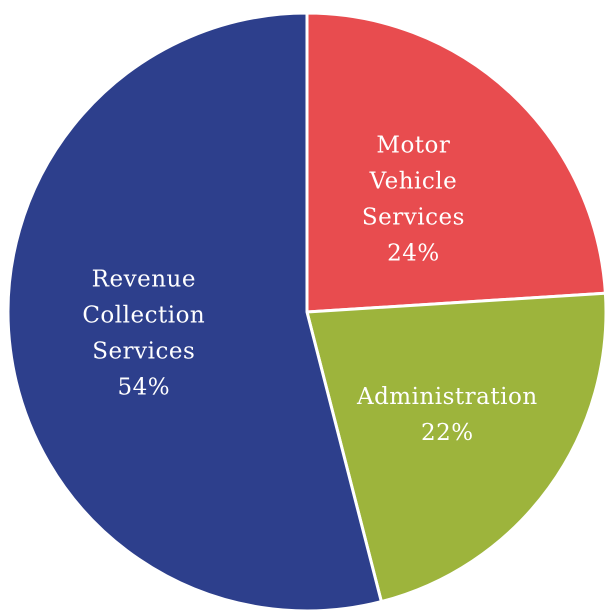 The image size is (605, 612). Describe the element at coordinates (447, 415) in the screenshot. I see `pie-label-administration: Administration 22%` at that location.